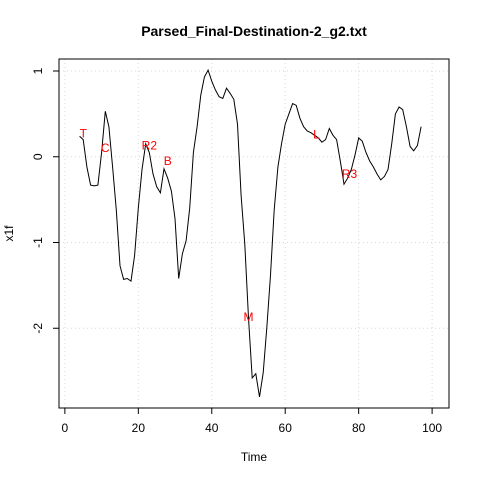 The height and width of the screenshot is (480, 480). I want to click on x-tick-label: 60, so click(286, 428).